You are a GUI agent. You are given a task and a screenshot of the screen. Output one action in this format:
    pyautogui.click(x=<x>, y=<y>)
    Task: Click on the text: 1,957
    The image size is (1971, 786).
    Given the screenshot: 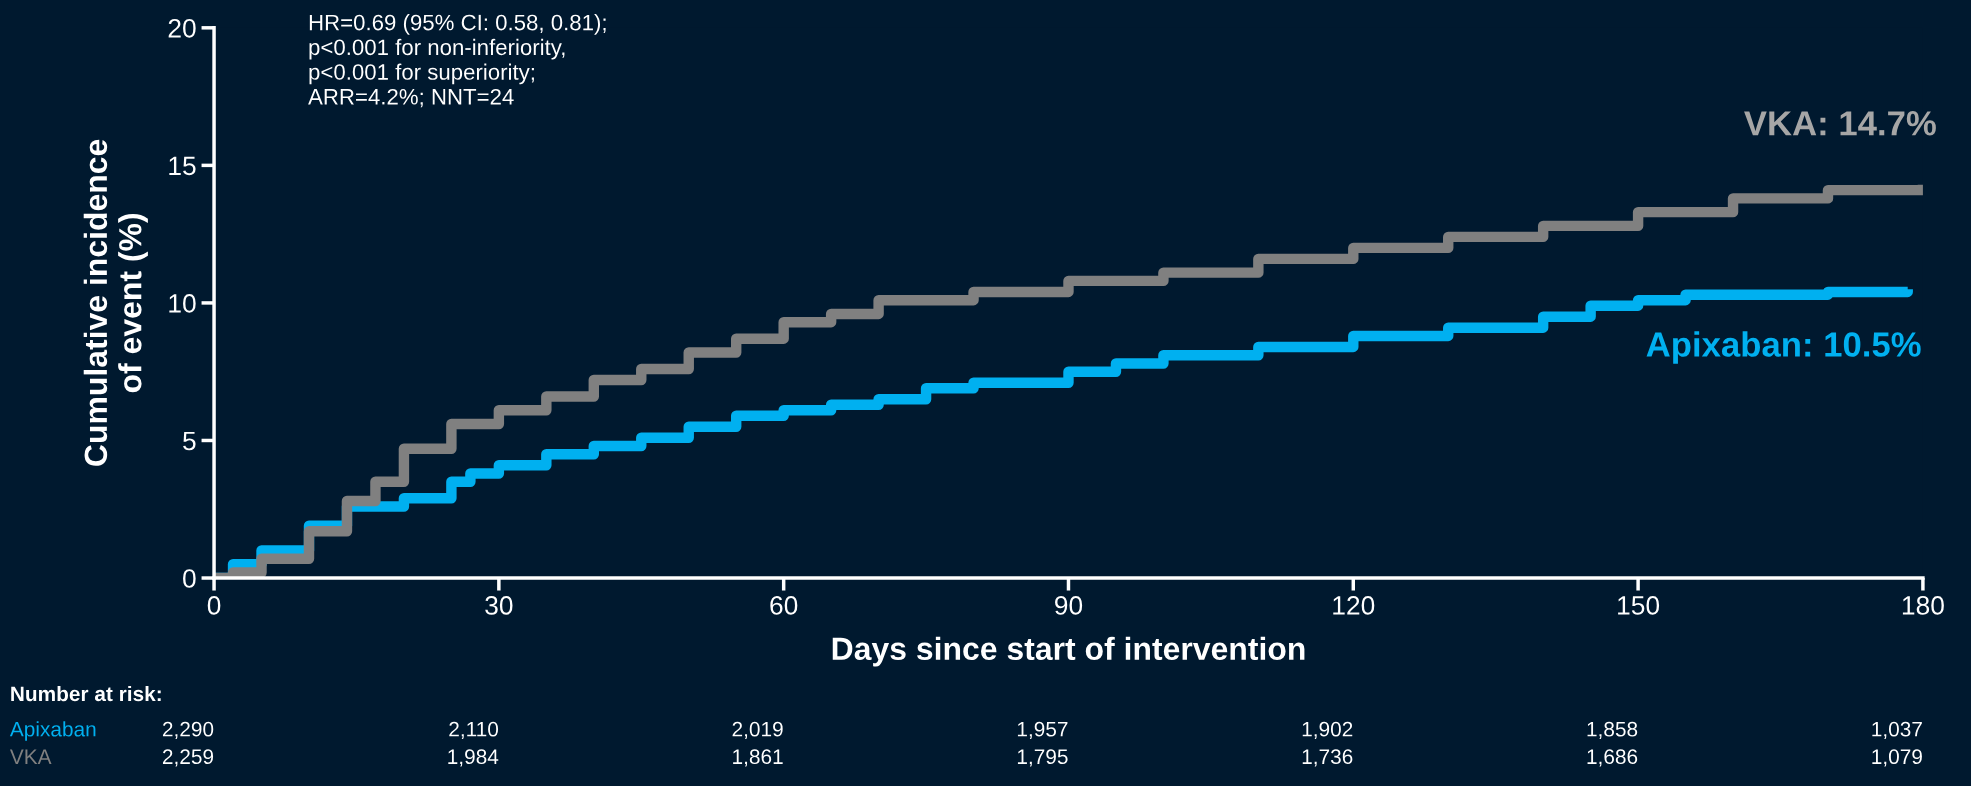 What is the action you would take?
    pyautogui.click(x=1042, y=730)
    